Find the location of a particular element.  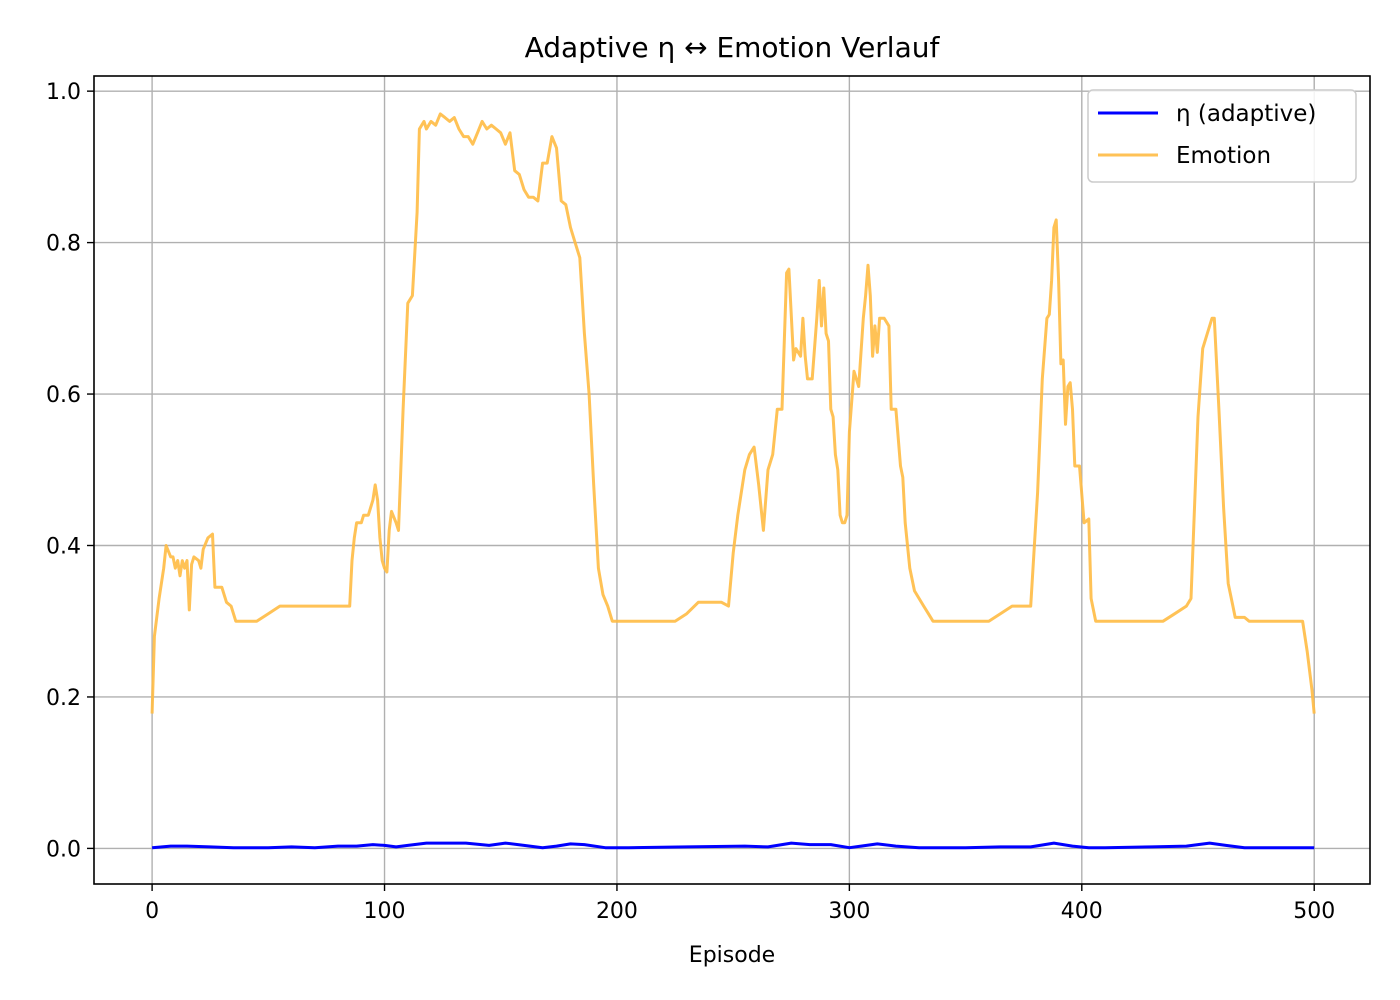

y-tick-label: 0.0 is located at coordinates (63, 849).